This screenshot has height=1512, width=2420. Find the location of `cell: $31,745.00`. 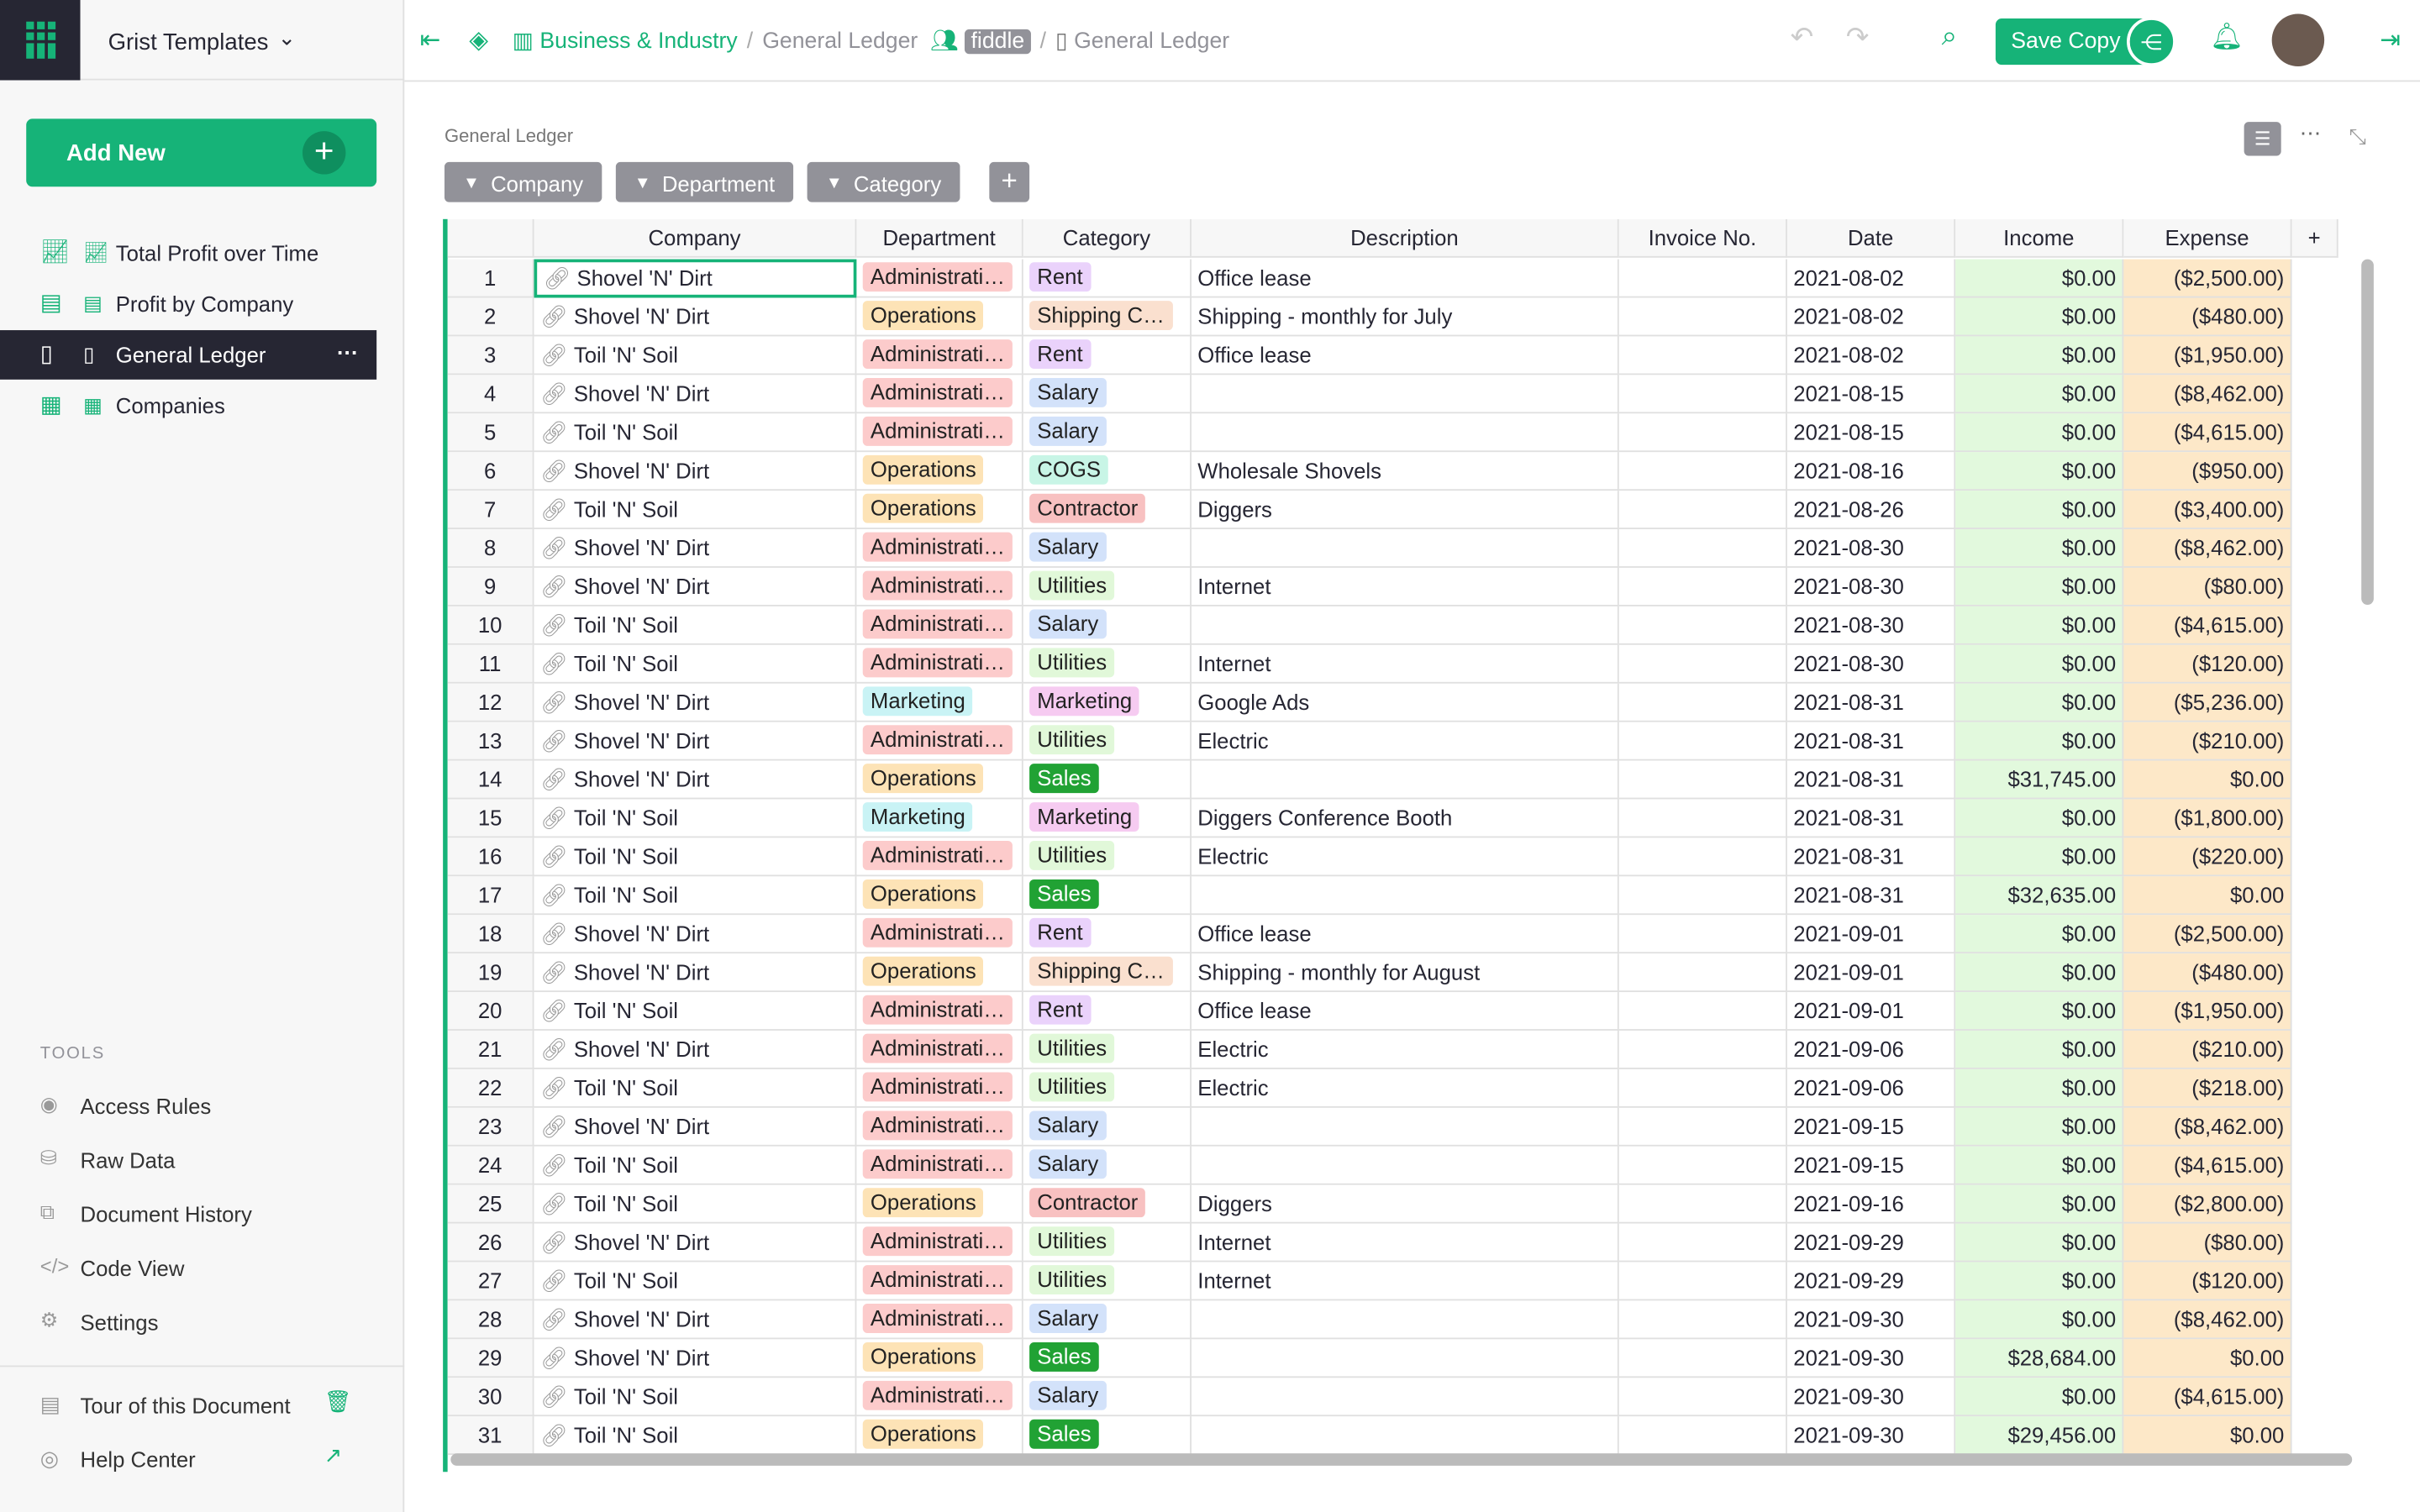

cell: $31,745.00 is located at coordinates (2040, 780).